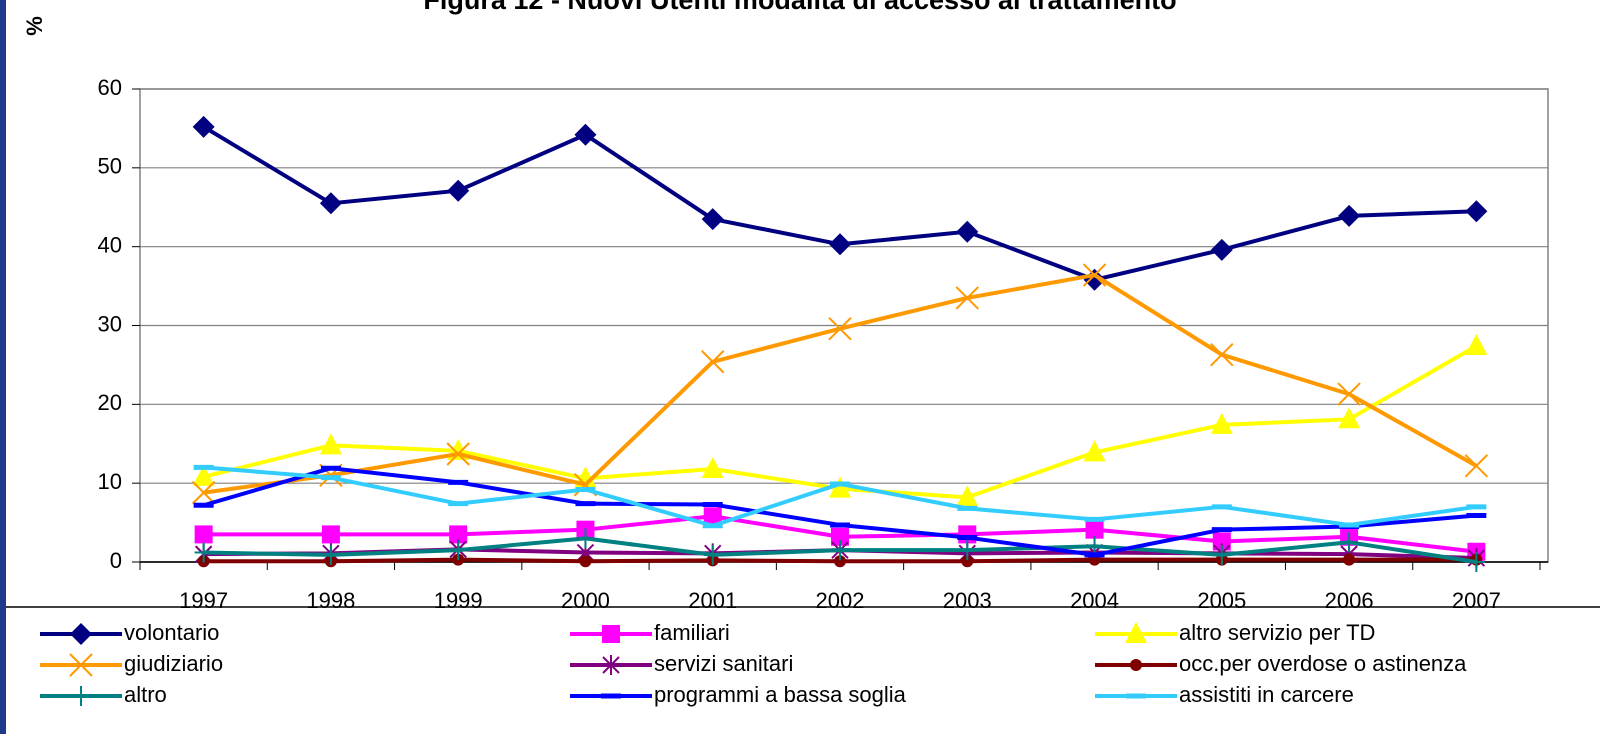 The width and height of the screenshot is (1600, 734). I want to click on y-tick-label: 60, so click(110, 87).